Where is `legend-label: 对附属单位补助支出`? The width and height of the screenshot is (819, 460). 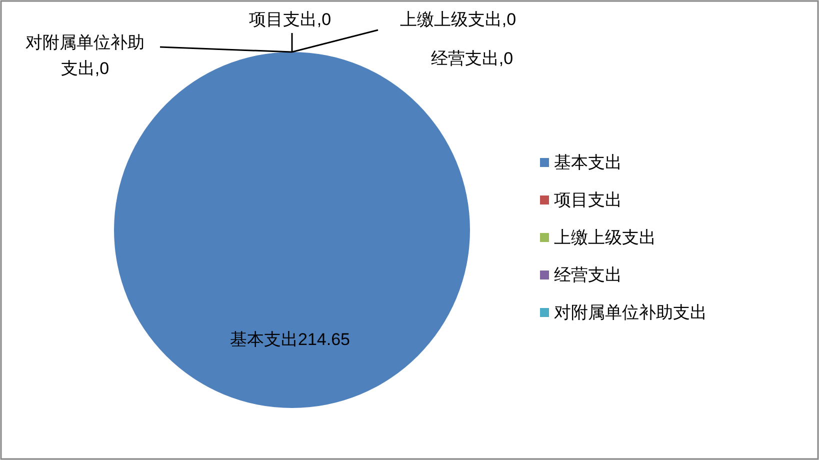
legend-label: 对附属单位补助支出 is located at coordinates (630, 312).